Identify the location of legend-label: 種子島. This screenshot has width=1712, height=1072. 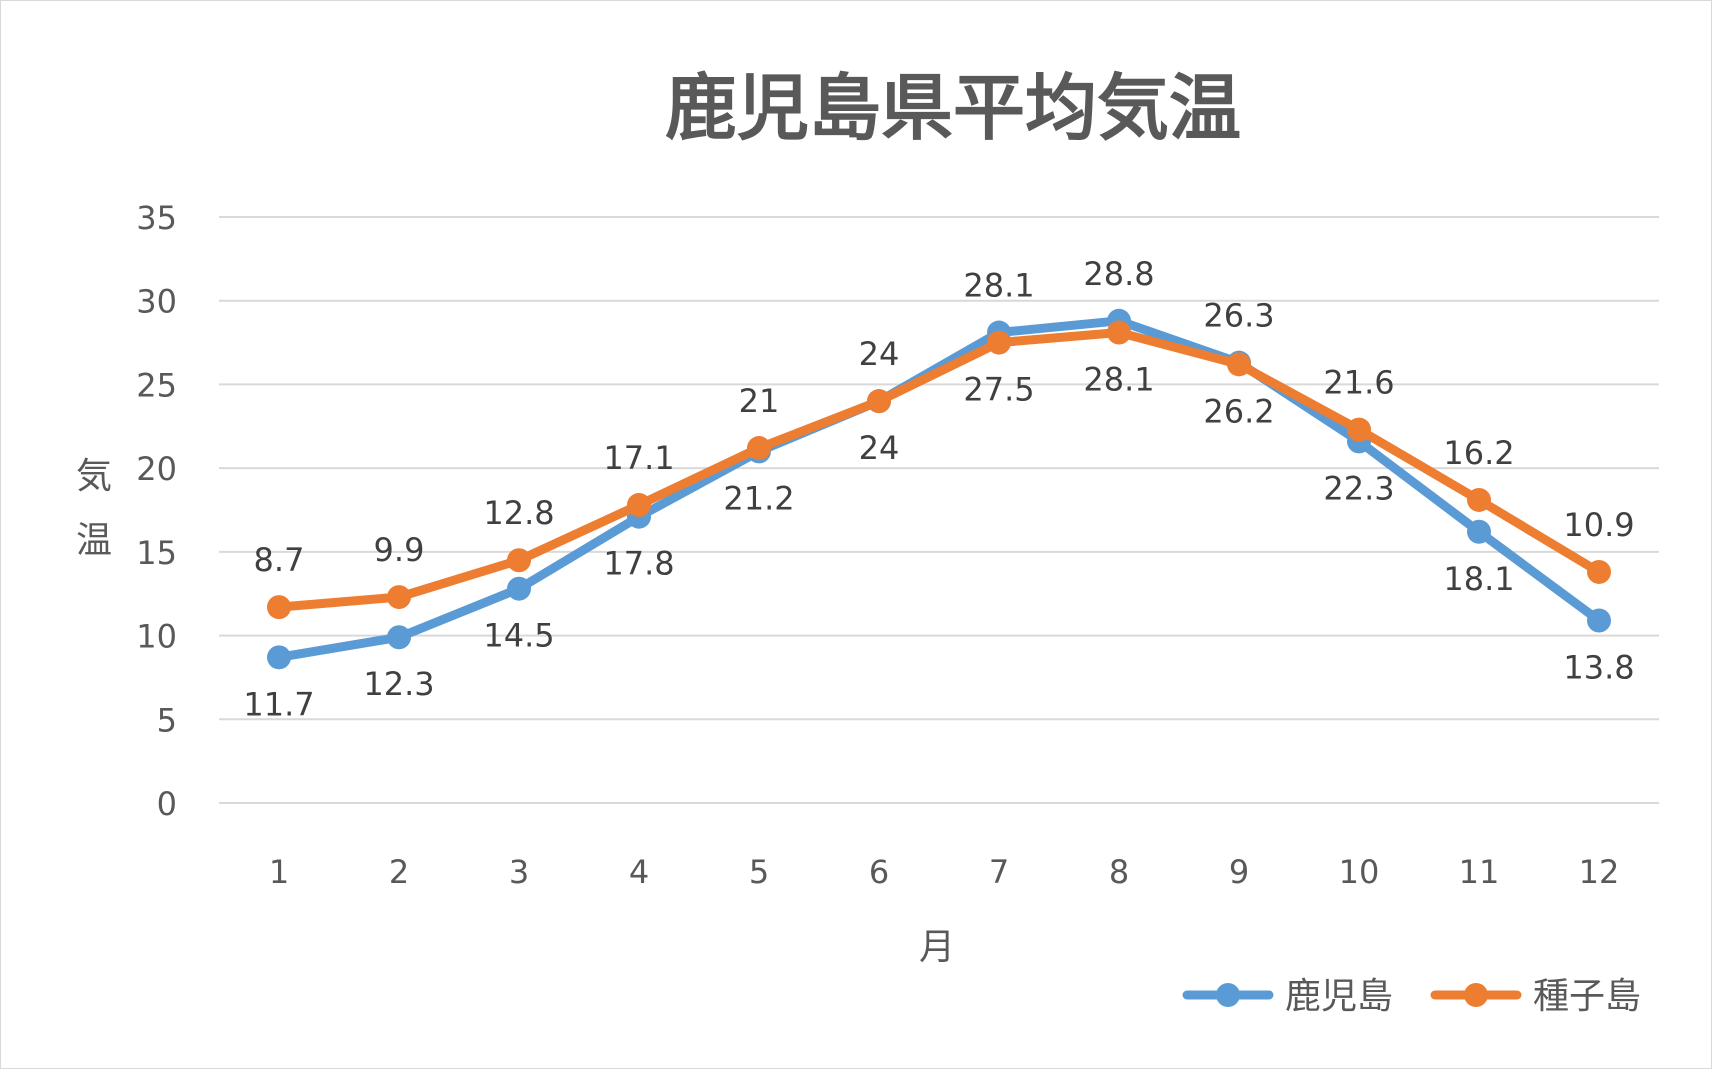
(1587, 996).